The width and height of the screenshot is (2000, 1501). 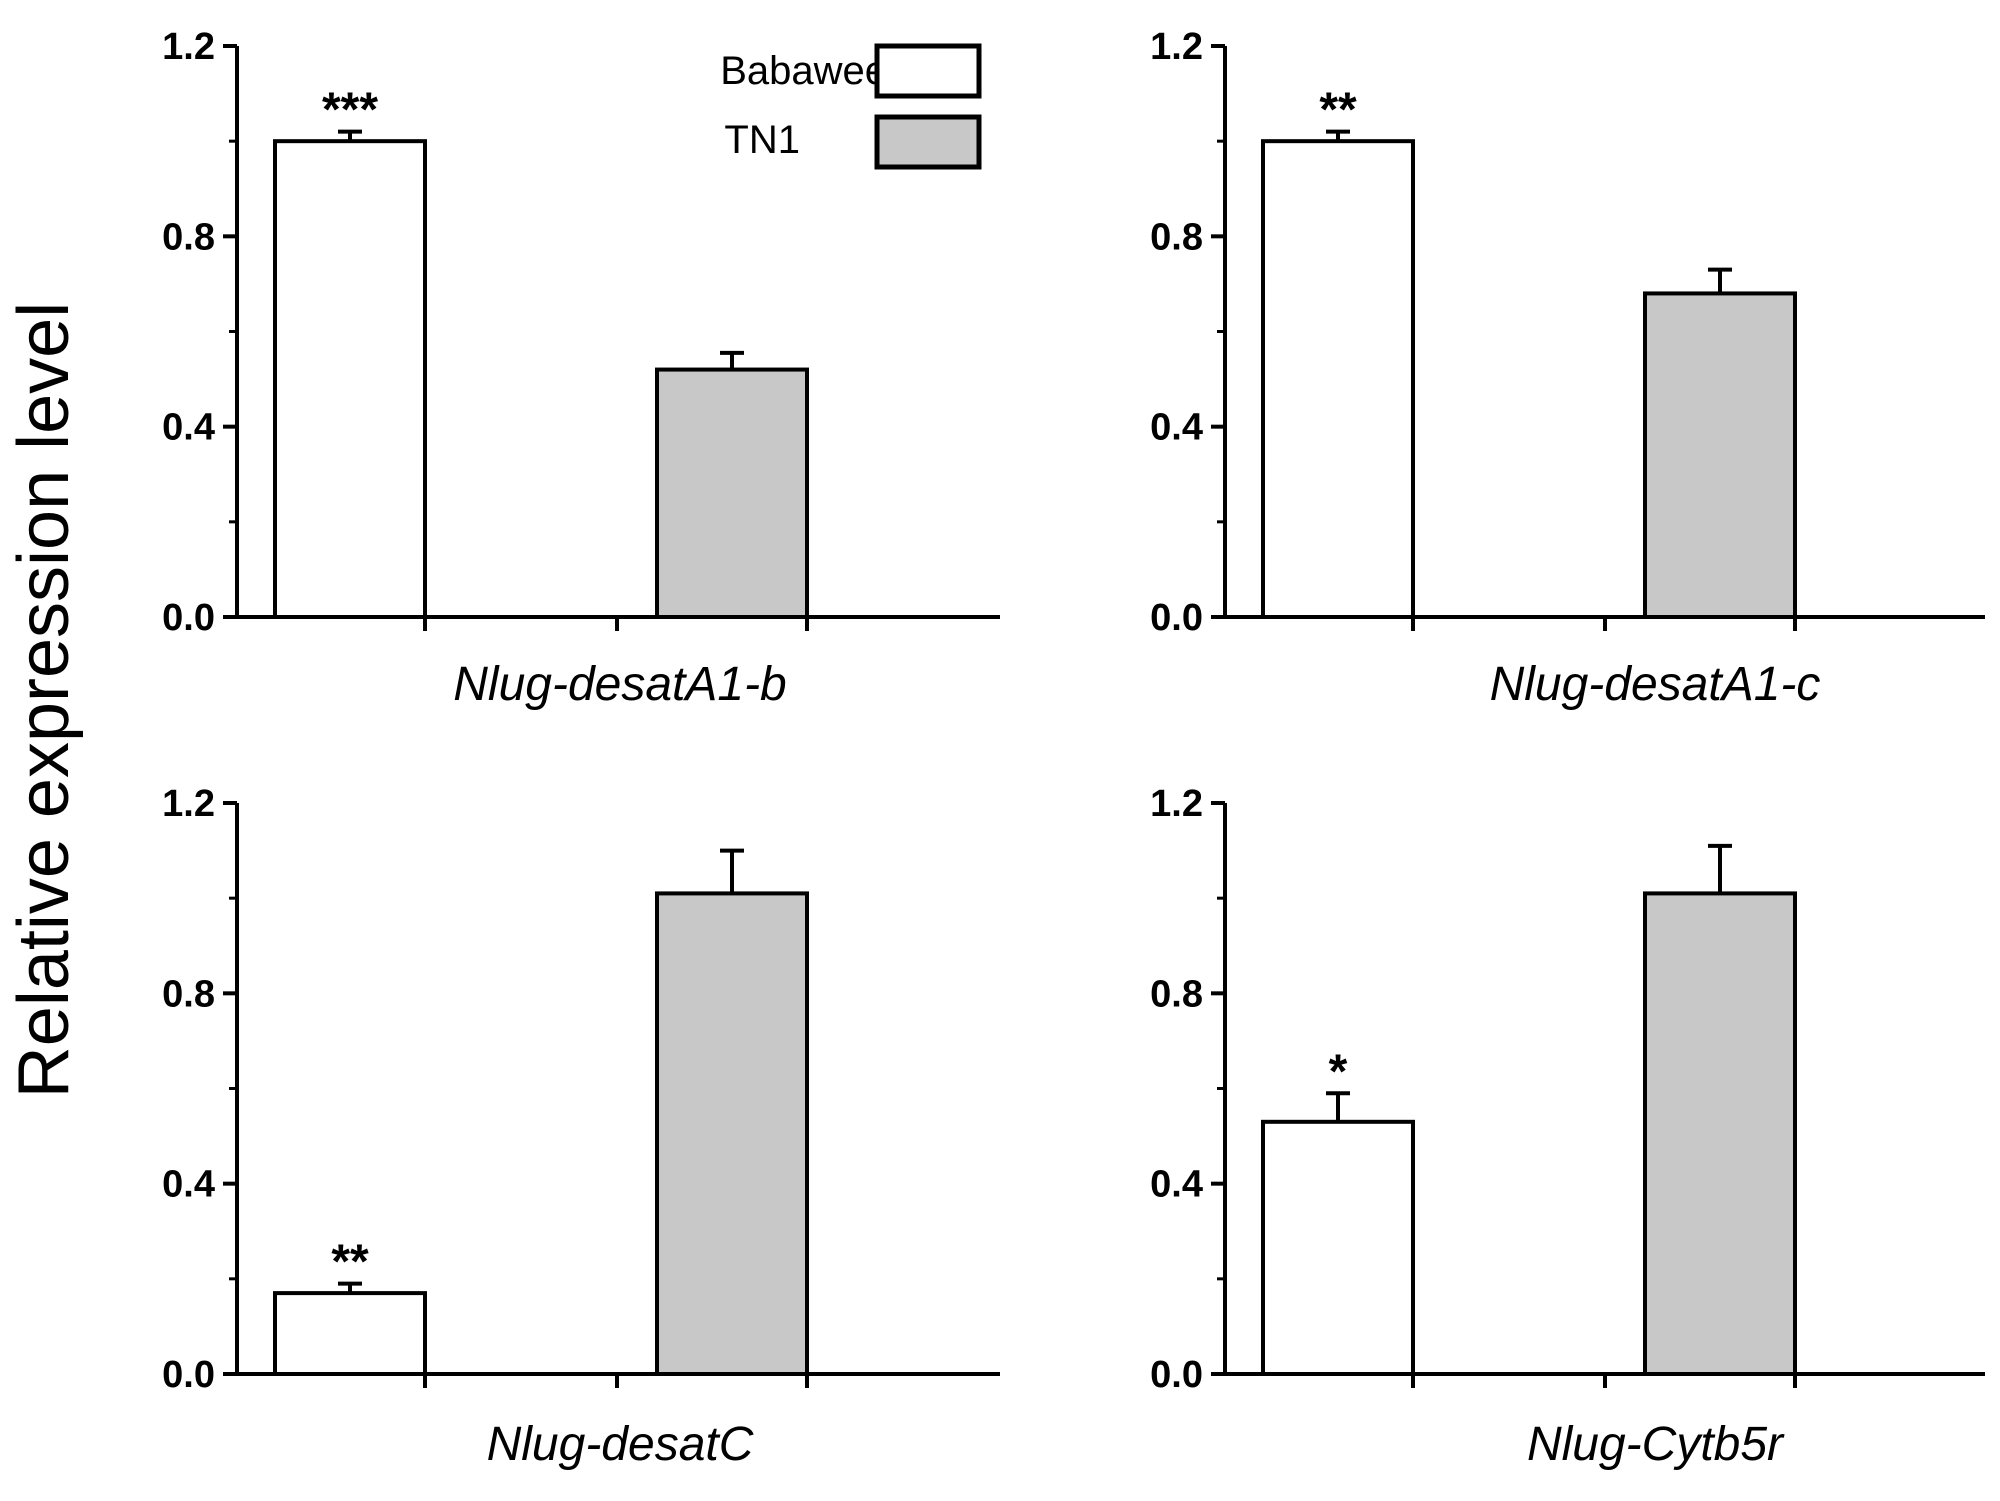 I want to click on category-label-nlug-desata1-c: Nlug-desatA1-c, so click(x=1655, y=684).